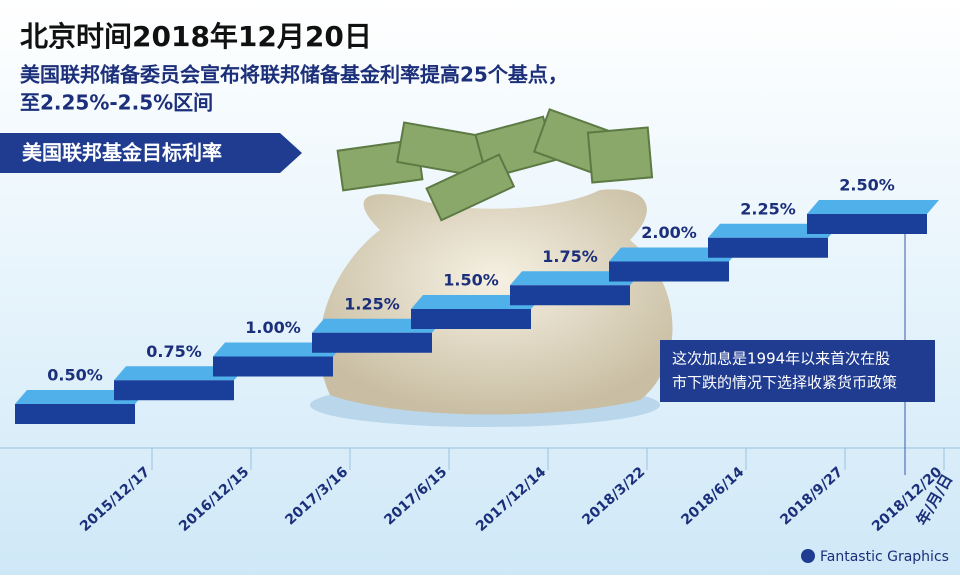 Image resolution: width=960 pixels, height=579 pixels. Describe the element at coordinates (570, 256) in the screenshot. I see `value-label: 1.75%` at that location.